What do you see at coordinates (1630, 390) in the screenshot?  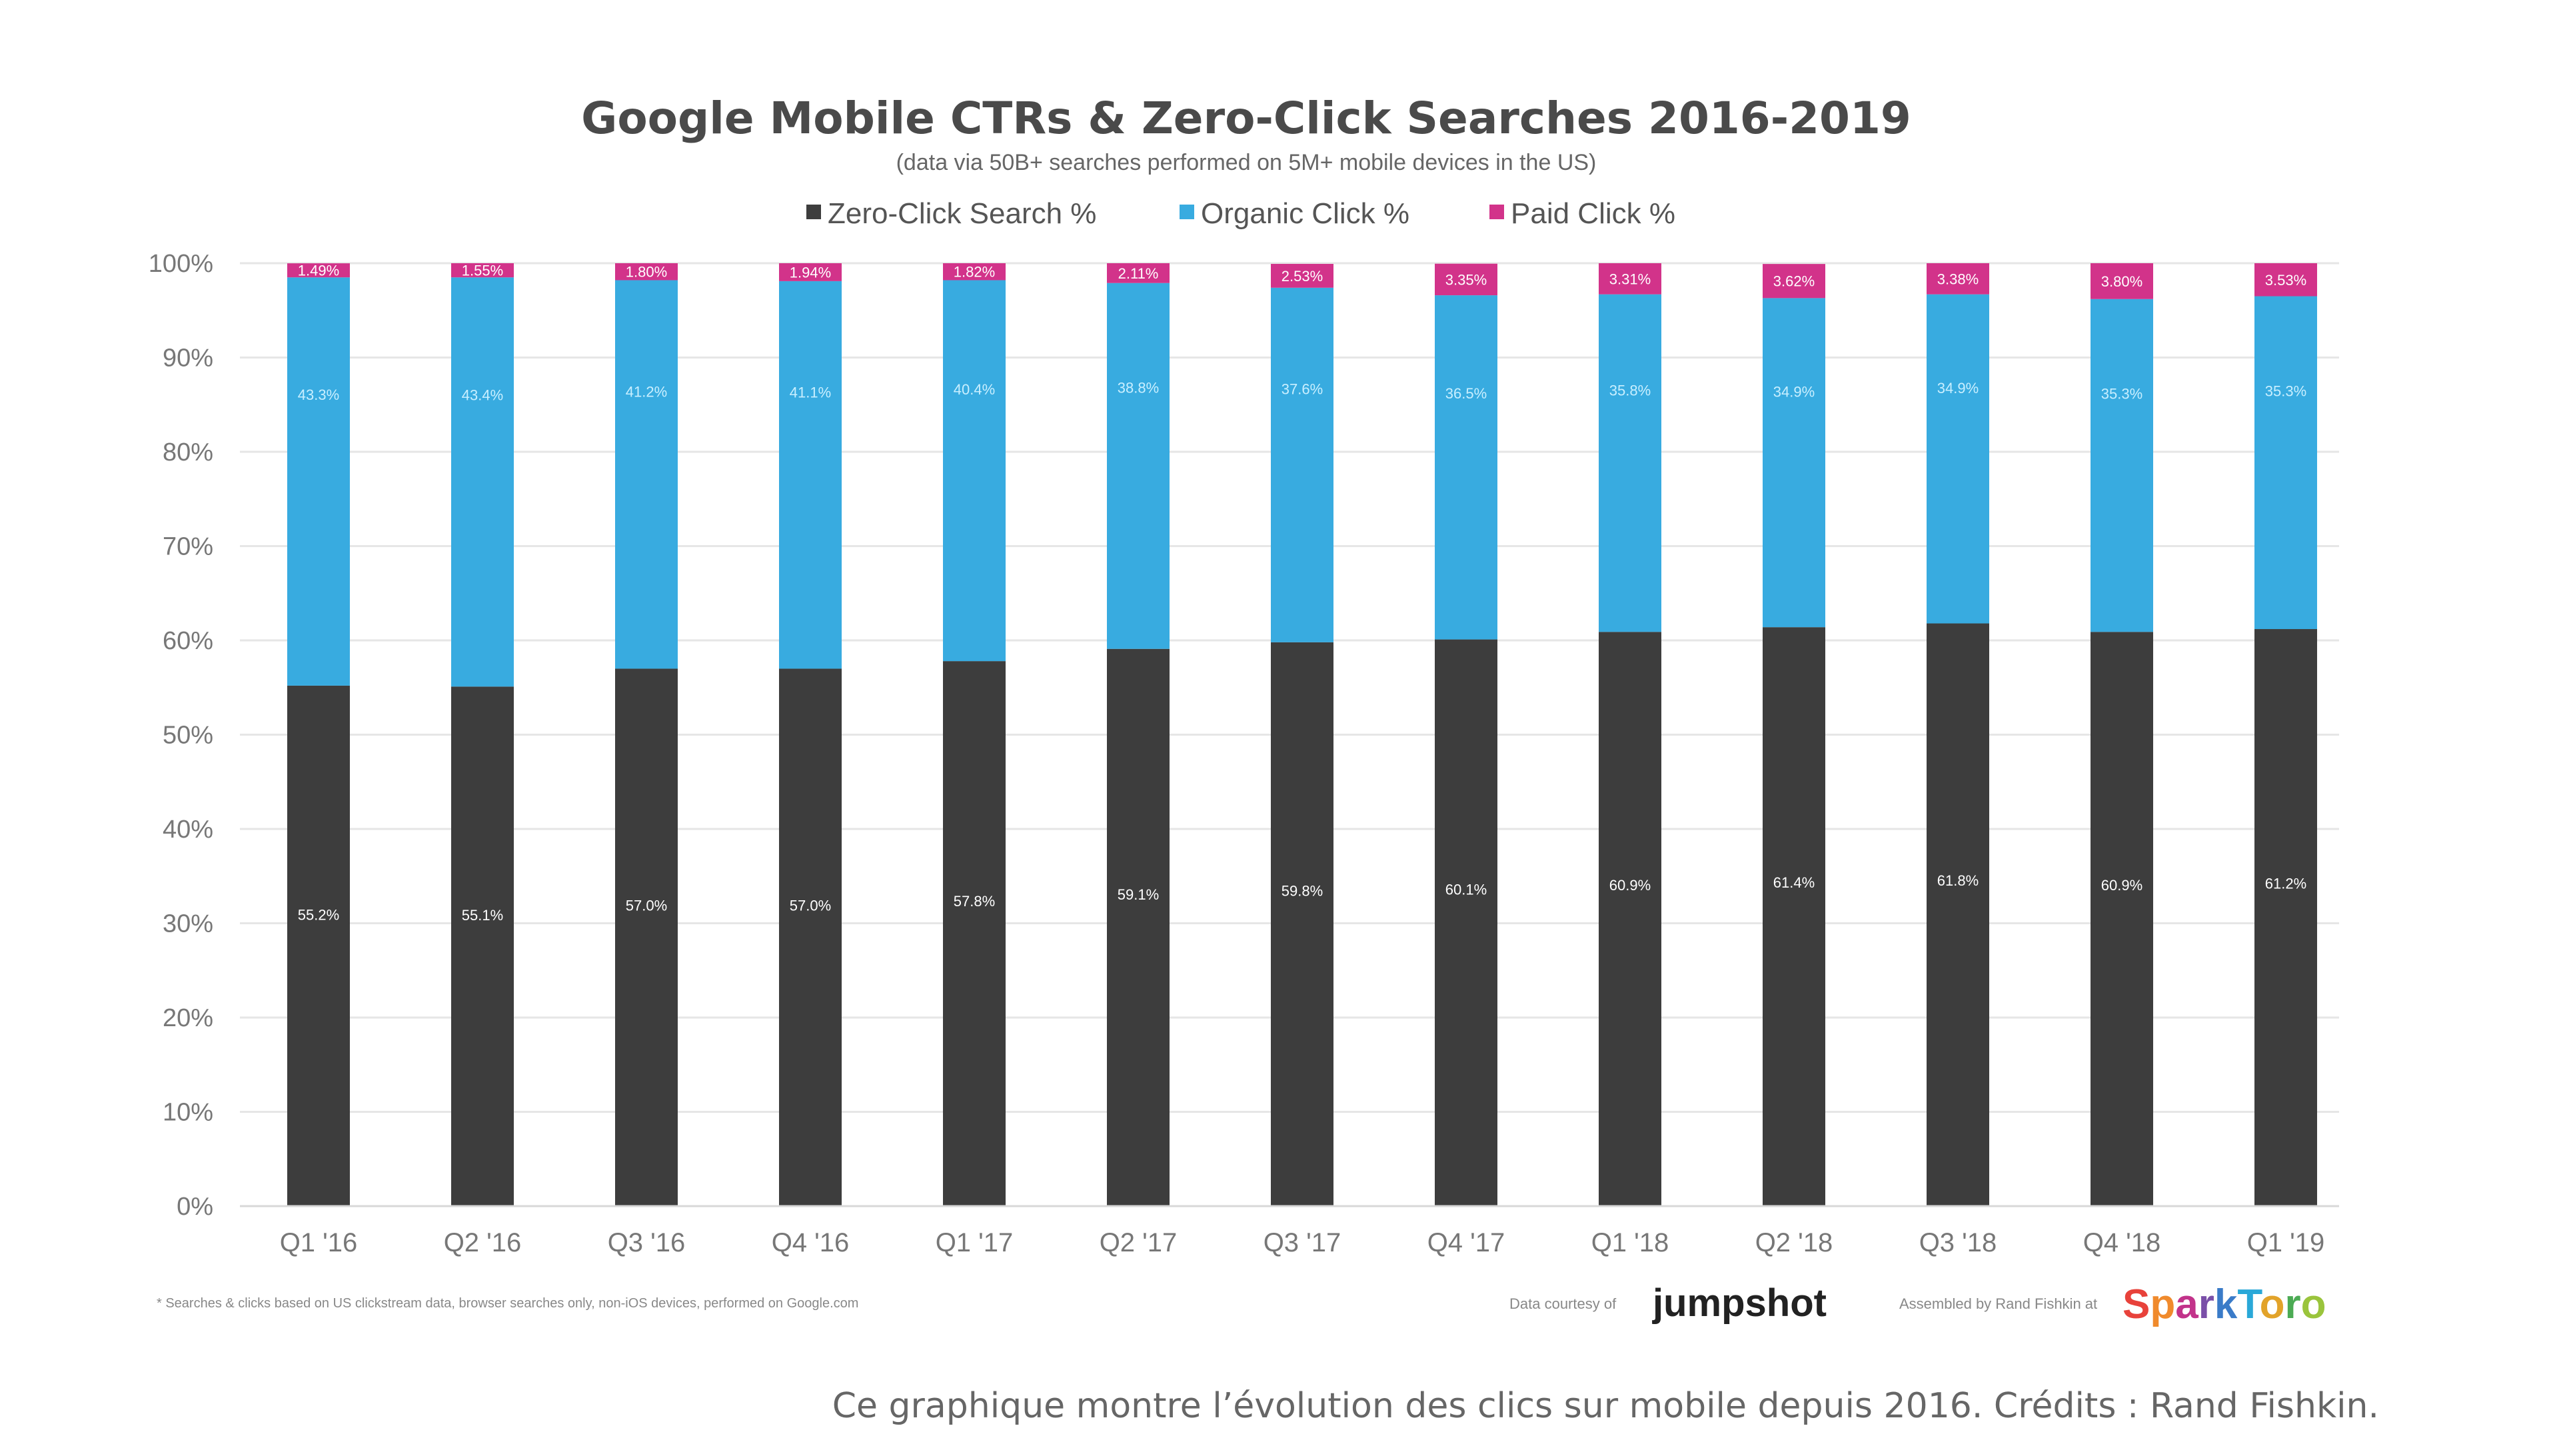 I see `data-label: 35.8%` at bounding box center [1630, 390].